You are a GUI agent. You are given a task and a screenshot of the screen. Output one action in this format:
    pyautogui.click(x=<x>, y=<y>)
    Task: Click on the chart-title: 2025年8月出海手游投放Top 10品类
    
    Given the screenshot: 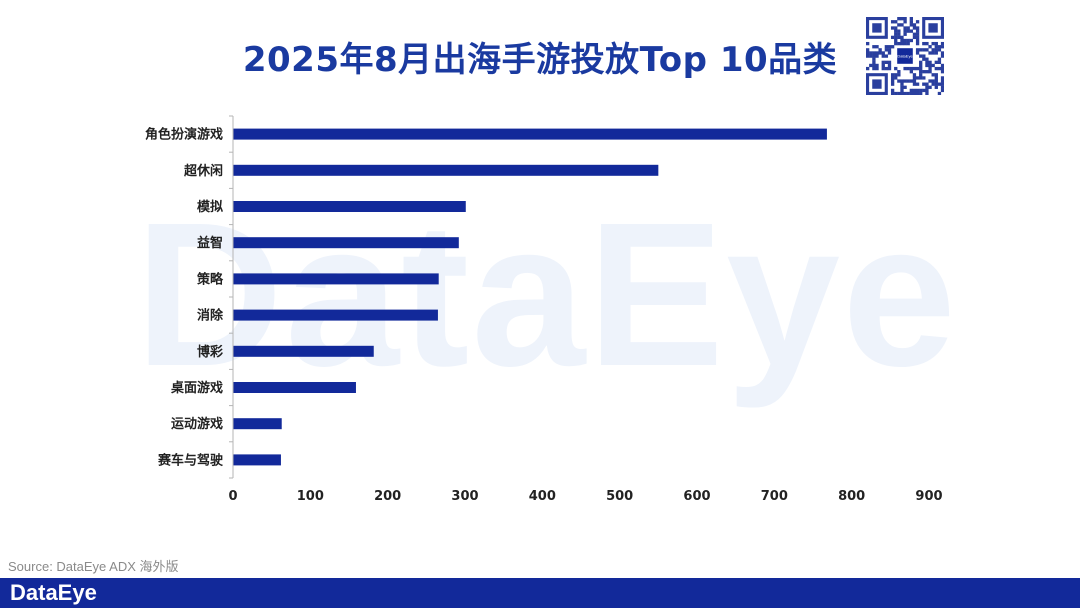 What is the action you would take?
    pyautogui.click(x=540, y=60)
    